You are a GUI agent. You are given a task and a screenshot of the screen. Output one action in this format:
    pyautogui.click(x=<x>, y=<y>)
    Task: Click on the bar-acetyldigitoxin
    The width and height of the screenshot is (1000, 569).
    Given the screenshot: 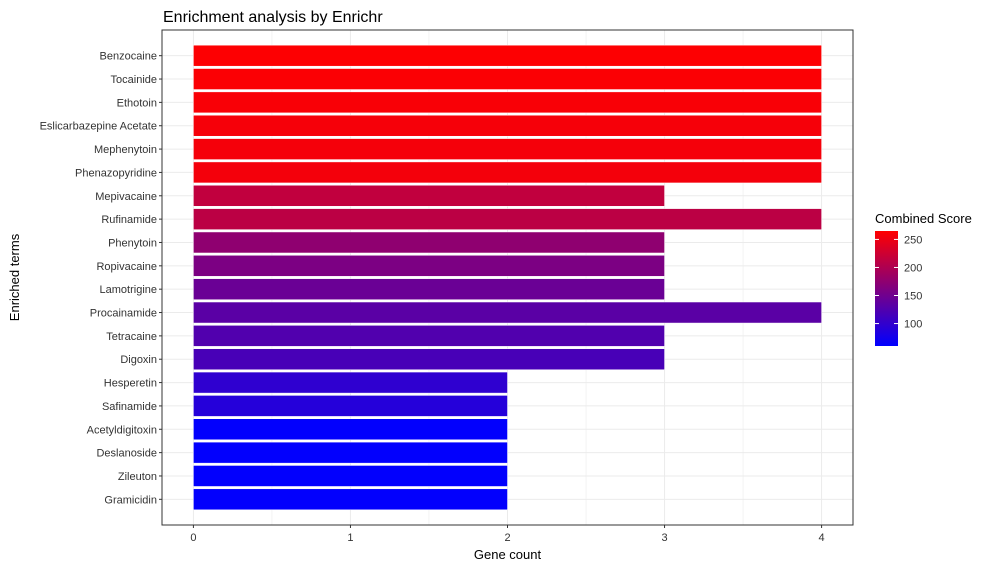 What is the action you would take?
    pyautogui.click(x=350, y=429)
    